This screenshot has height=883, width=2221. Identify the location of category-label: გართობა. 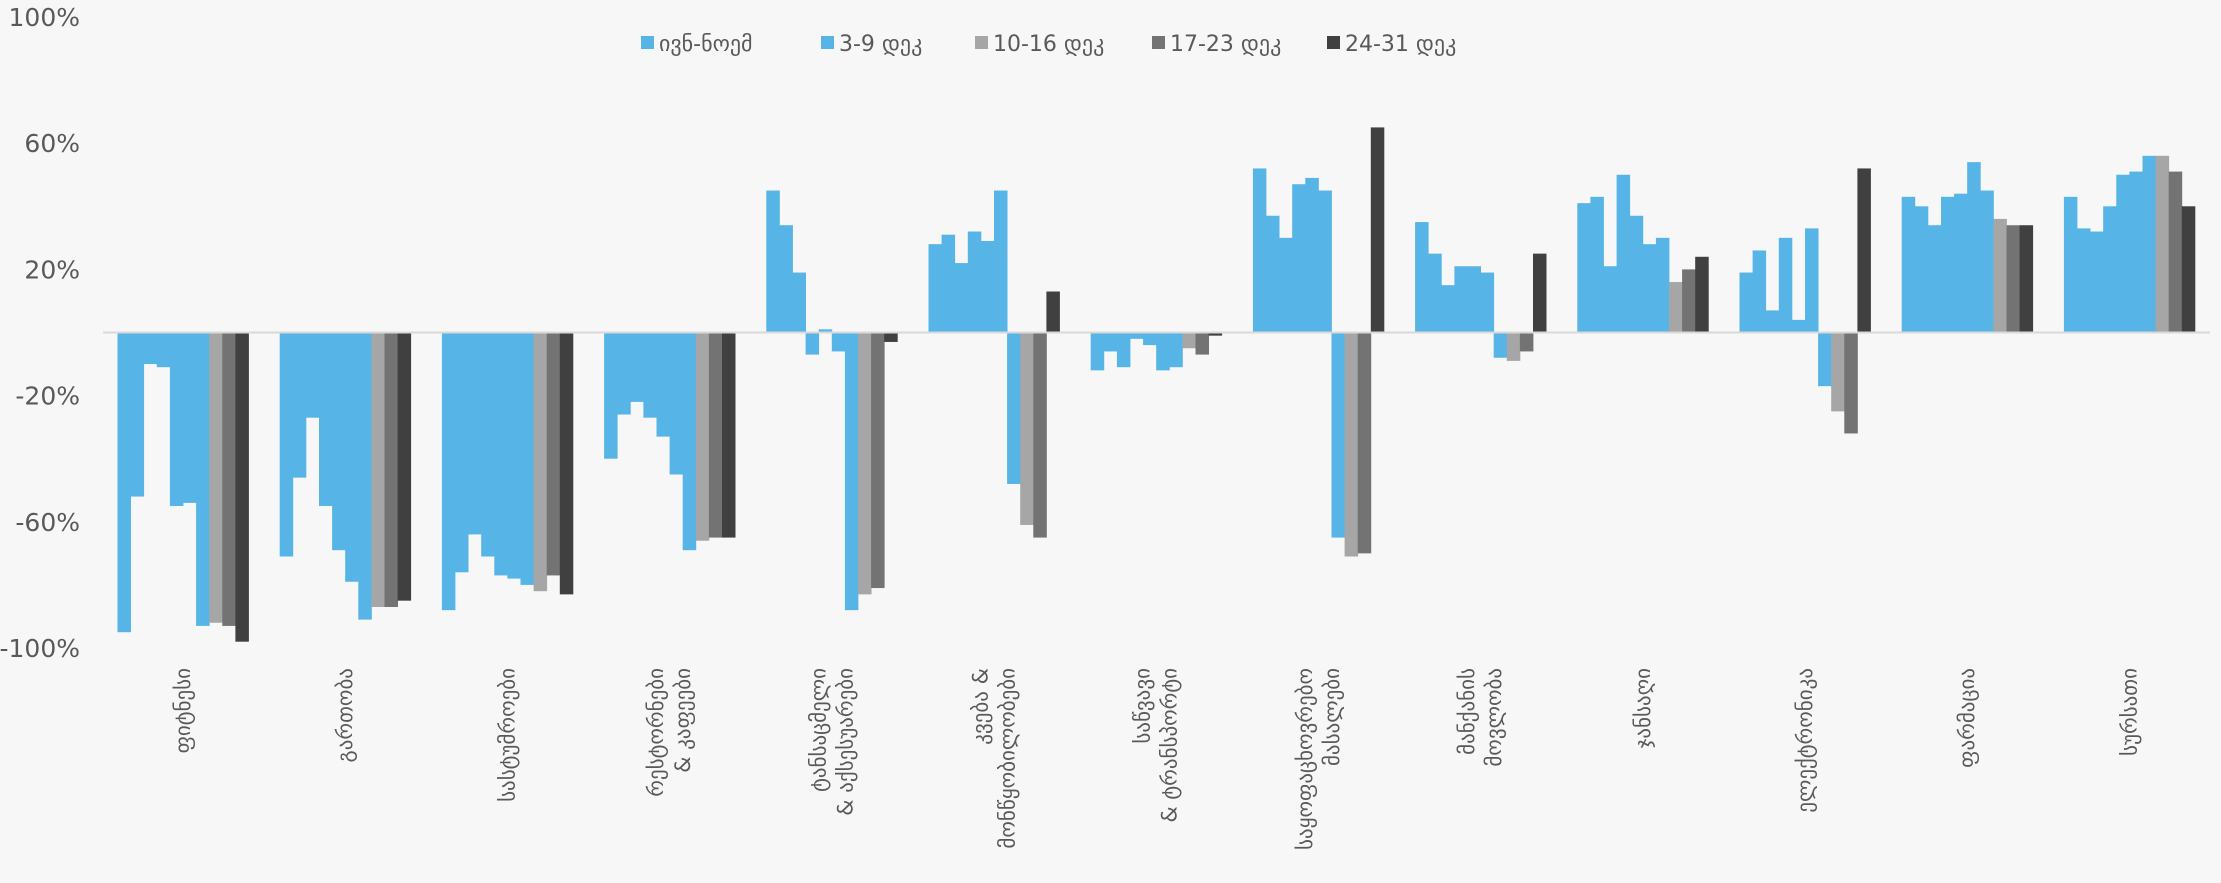
(345, 715).